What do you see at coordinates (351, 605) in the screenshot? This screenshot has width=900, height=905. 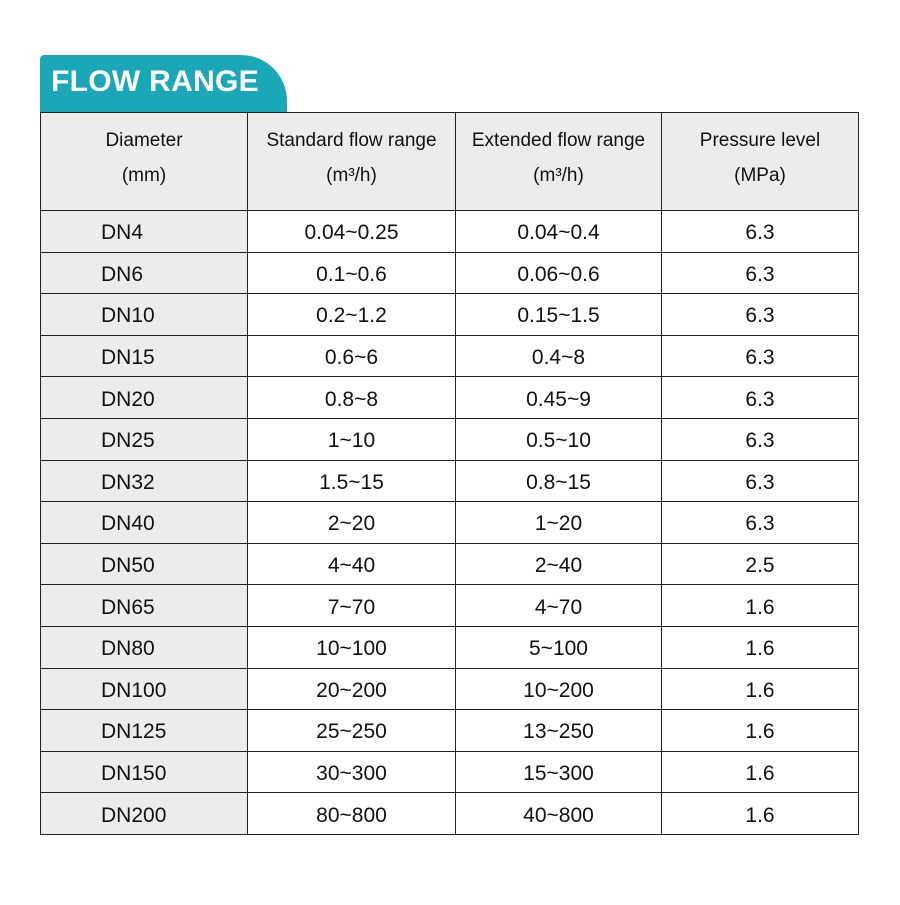 I see `cell-standard-flow: 7~70` at bounding box center [351, 605].